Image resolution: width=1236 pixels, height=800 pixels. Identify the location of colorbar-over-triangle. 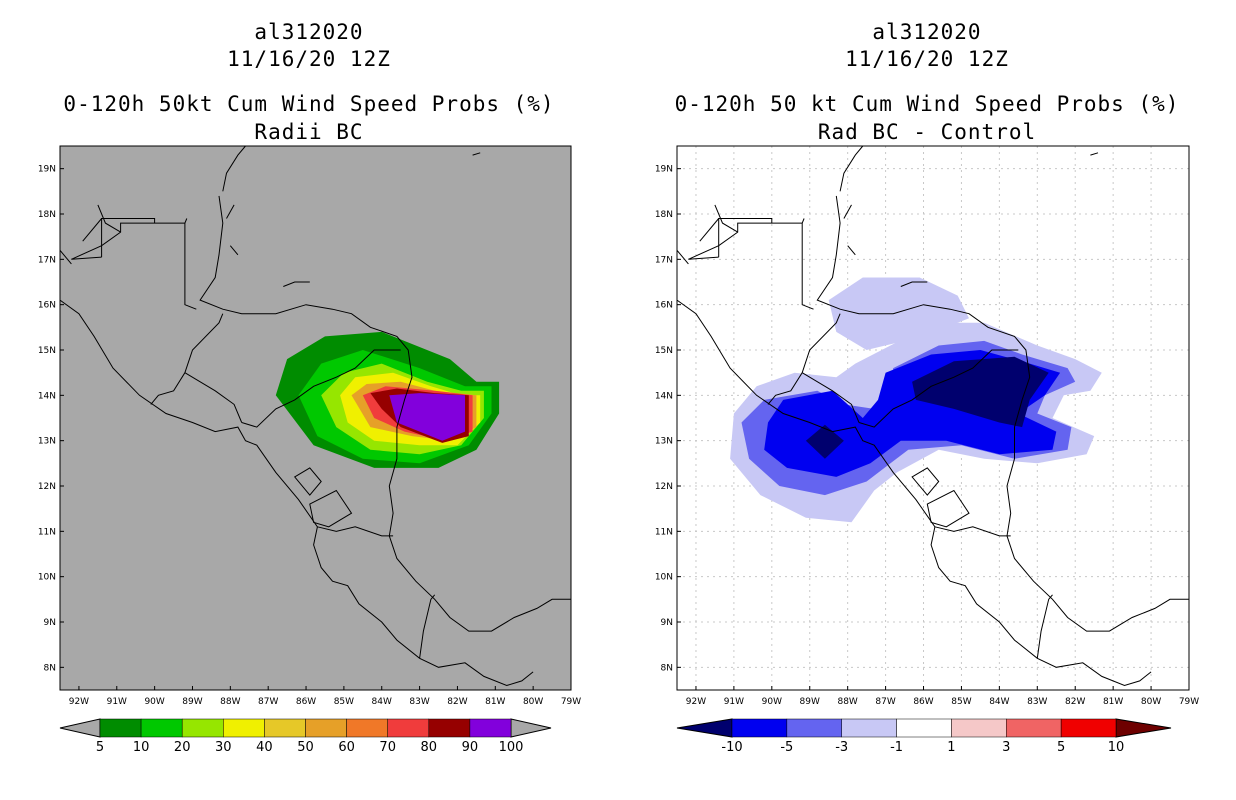
(531, 728).